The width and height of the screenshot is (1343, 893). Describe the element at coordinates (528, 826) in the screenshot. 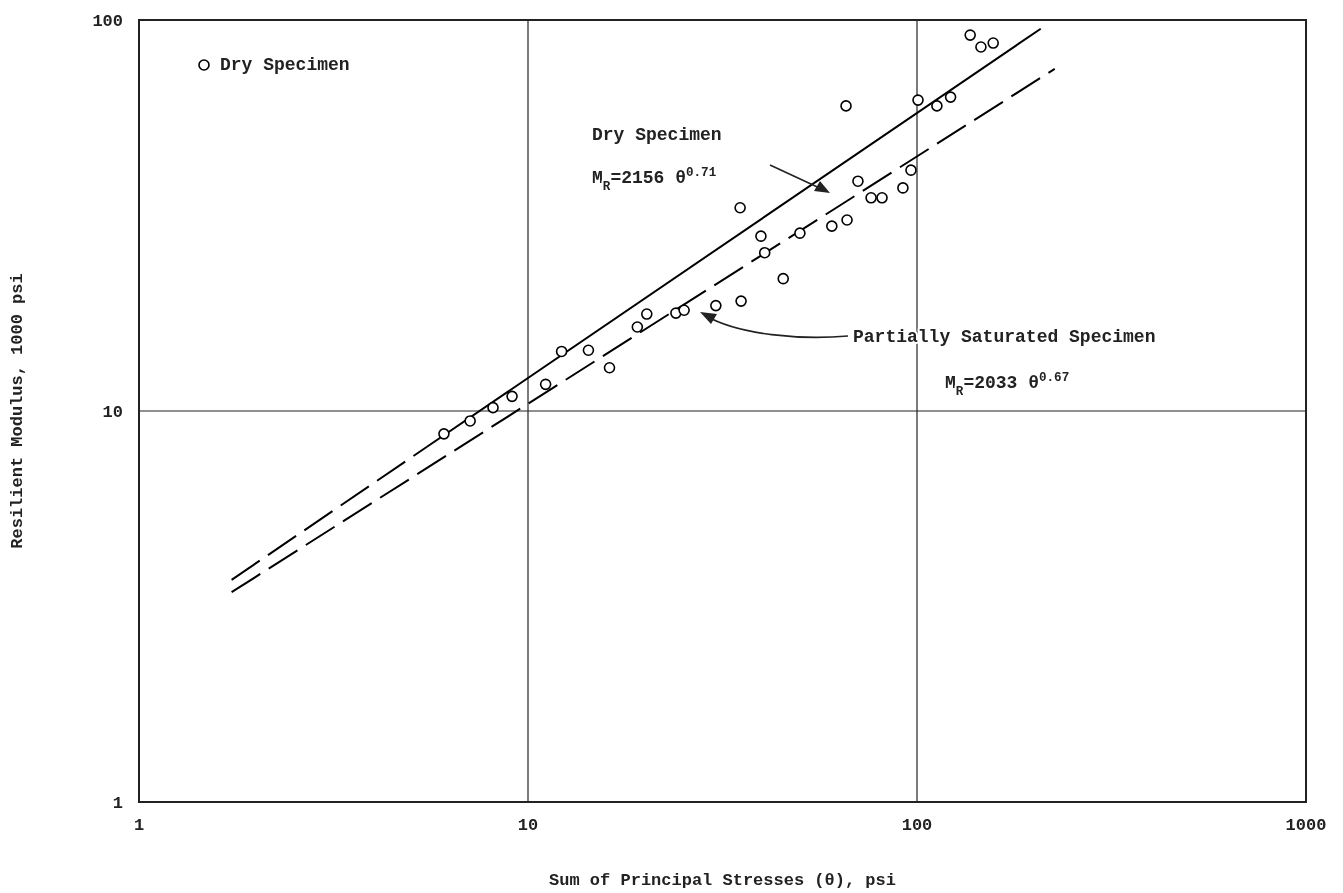

I see `x-tick-label: 10` at that location.